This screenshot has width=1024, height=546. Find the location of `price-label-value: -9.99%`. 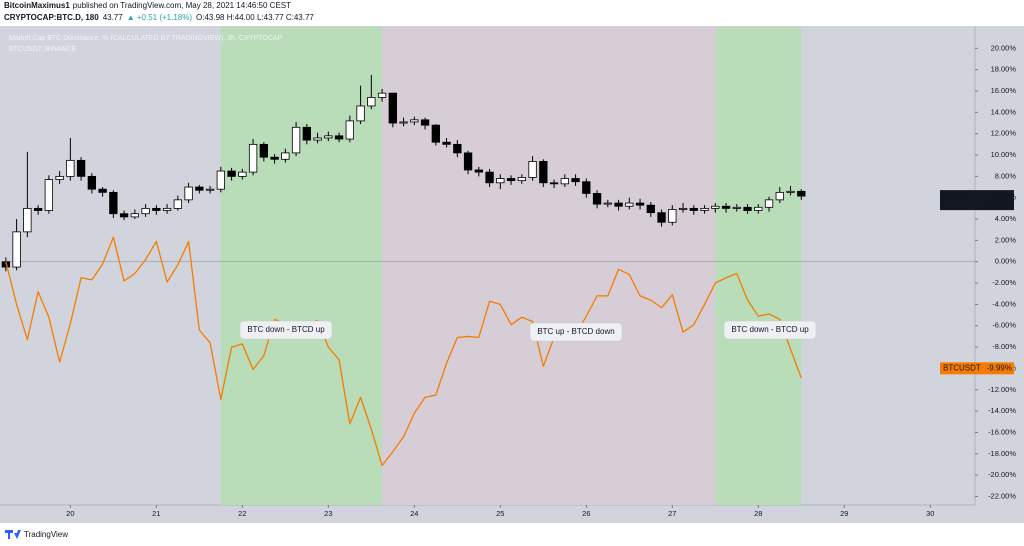

price-label-value: -9.99% is located at coordinates (999, 367).